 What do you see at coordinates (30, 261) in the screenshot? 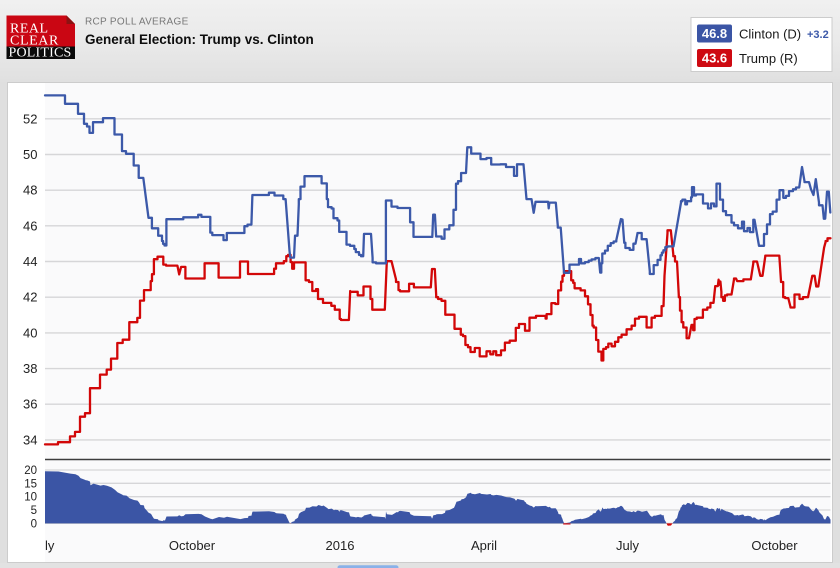
I see `svg-text: 44` at bounding box center [30, 261].